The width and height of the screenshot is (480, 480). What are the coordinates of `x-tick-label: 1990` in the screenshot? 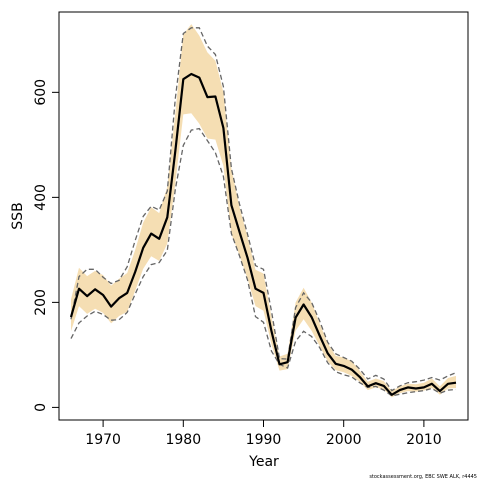 It's located at (264, 440).